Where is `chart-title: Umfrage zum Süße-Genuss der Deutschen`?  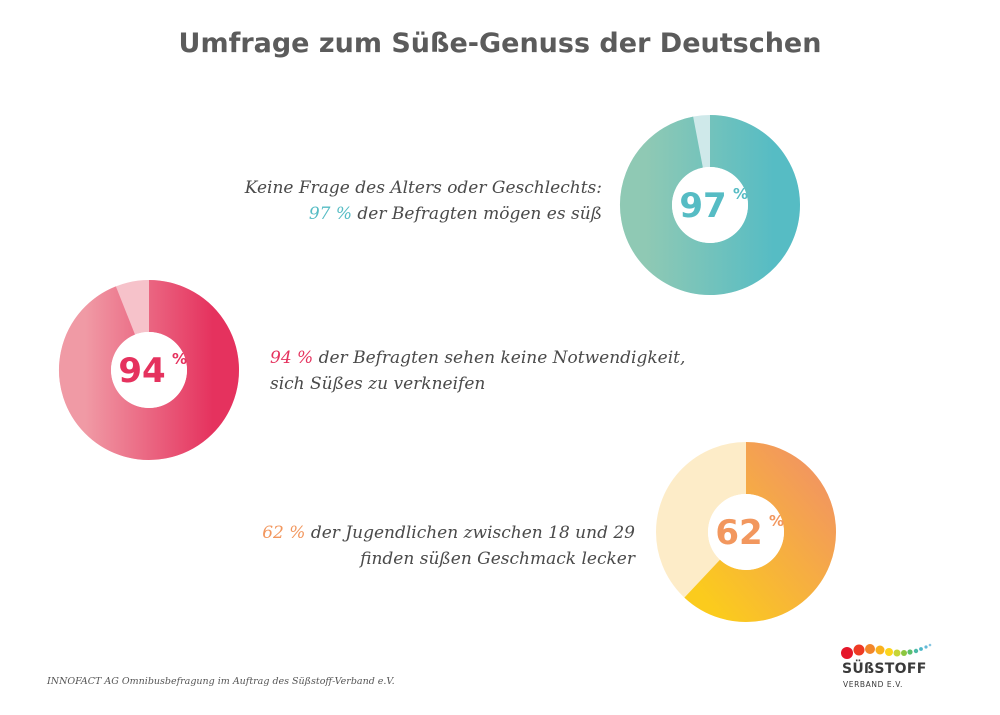
chart-title: Umfrage zum Süße-Genuss der Deutschen is located at coordinates (500, 43).